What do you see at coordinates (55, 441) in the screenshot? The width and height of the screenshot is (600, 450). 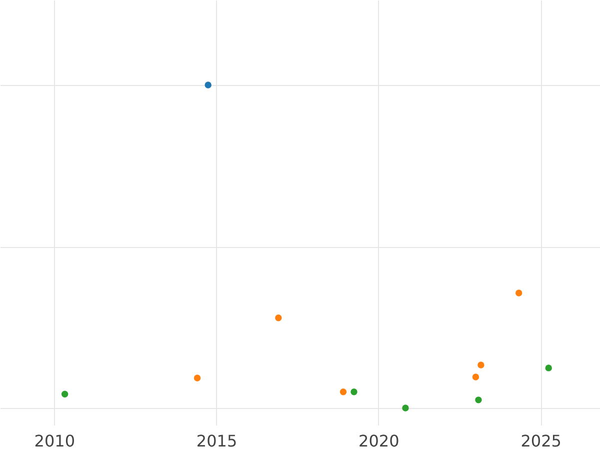 I see `x-tick-label: 2010` at bounding box center [55, 441].